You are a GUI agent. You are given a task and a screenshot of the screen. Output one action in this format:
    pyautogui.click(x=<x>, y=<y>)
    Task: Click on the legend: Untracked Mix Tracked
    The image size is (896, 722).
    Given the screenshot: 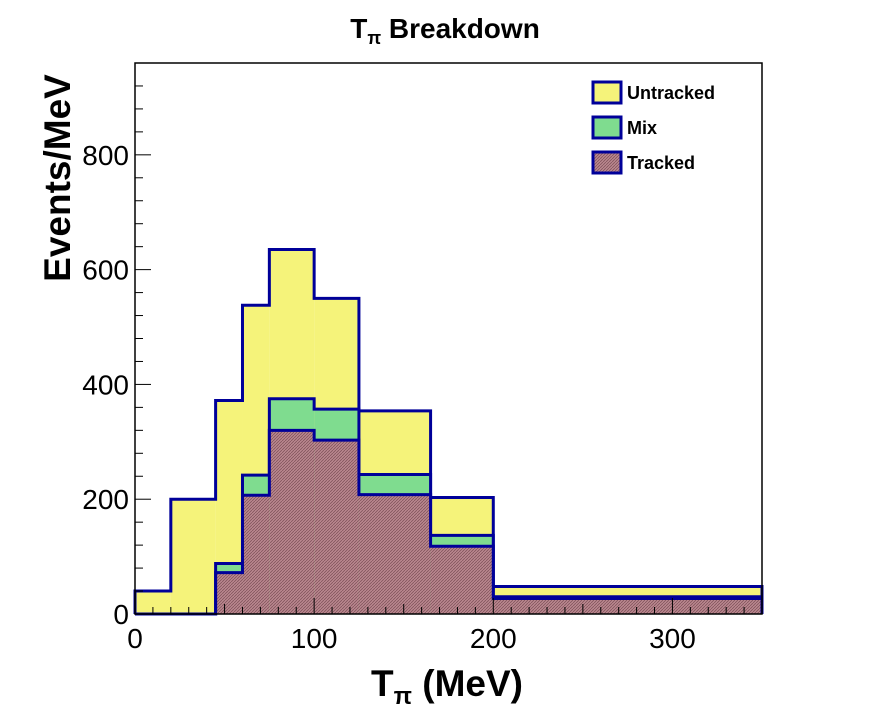 What is the action you would take?
    pyautogui.click(x=653, y=127)
    